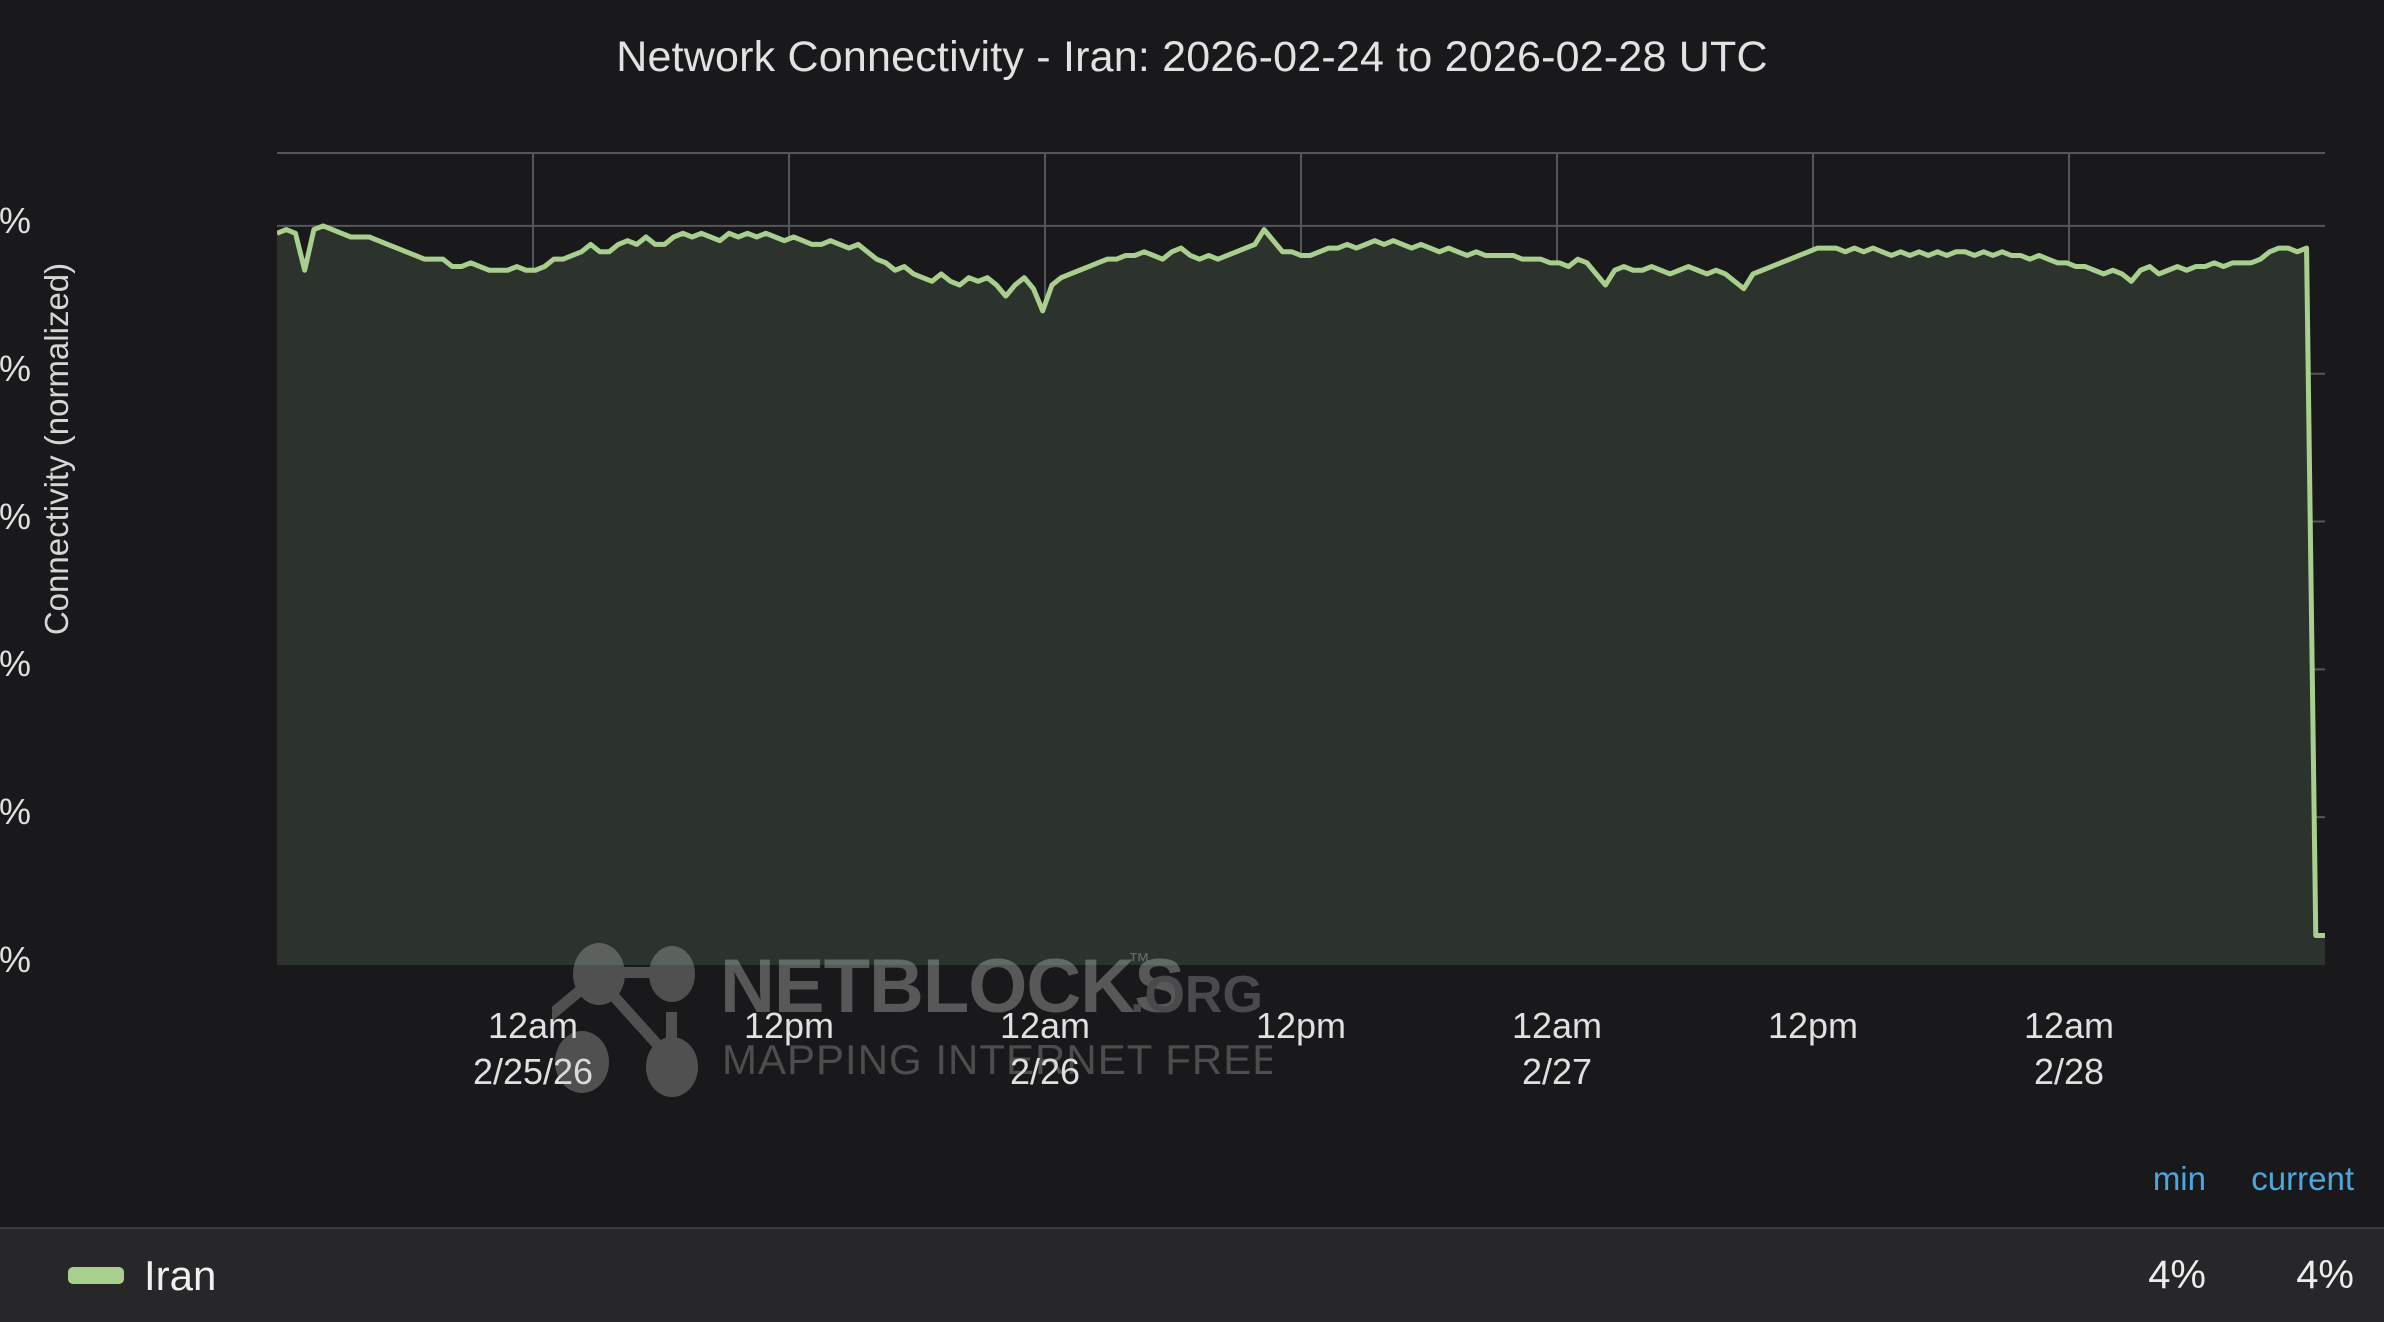 This screenshot has width=2384, height=1322. Describe the element at coordinates (2215, 1179) in the screenshot. I see `legend-column-headers: min current` at that location.